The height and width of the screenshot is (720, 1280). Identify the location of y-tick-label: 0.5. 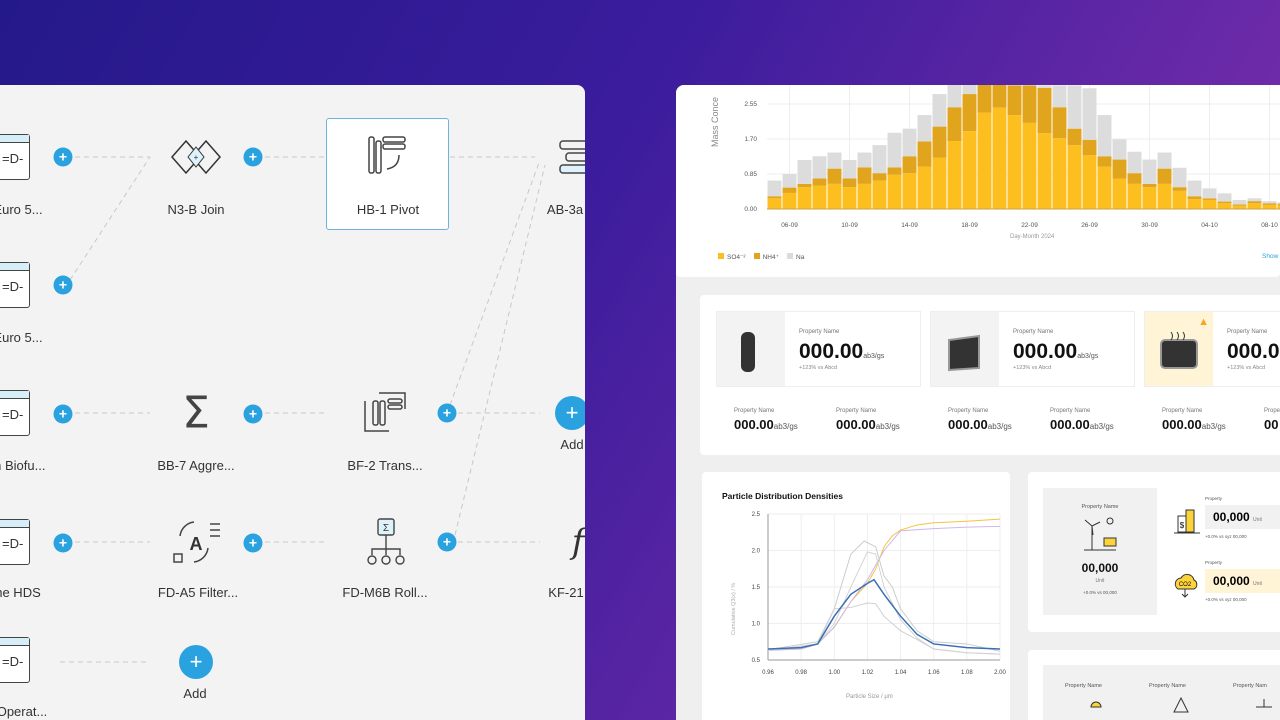
(756, 661).